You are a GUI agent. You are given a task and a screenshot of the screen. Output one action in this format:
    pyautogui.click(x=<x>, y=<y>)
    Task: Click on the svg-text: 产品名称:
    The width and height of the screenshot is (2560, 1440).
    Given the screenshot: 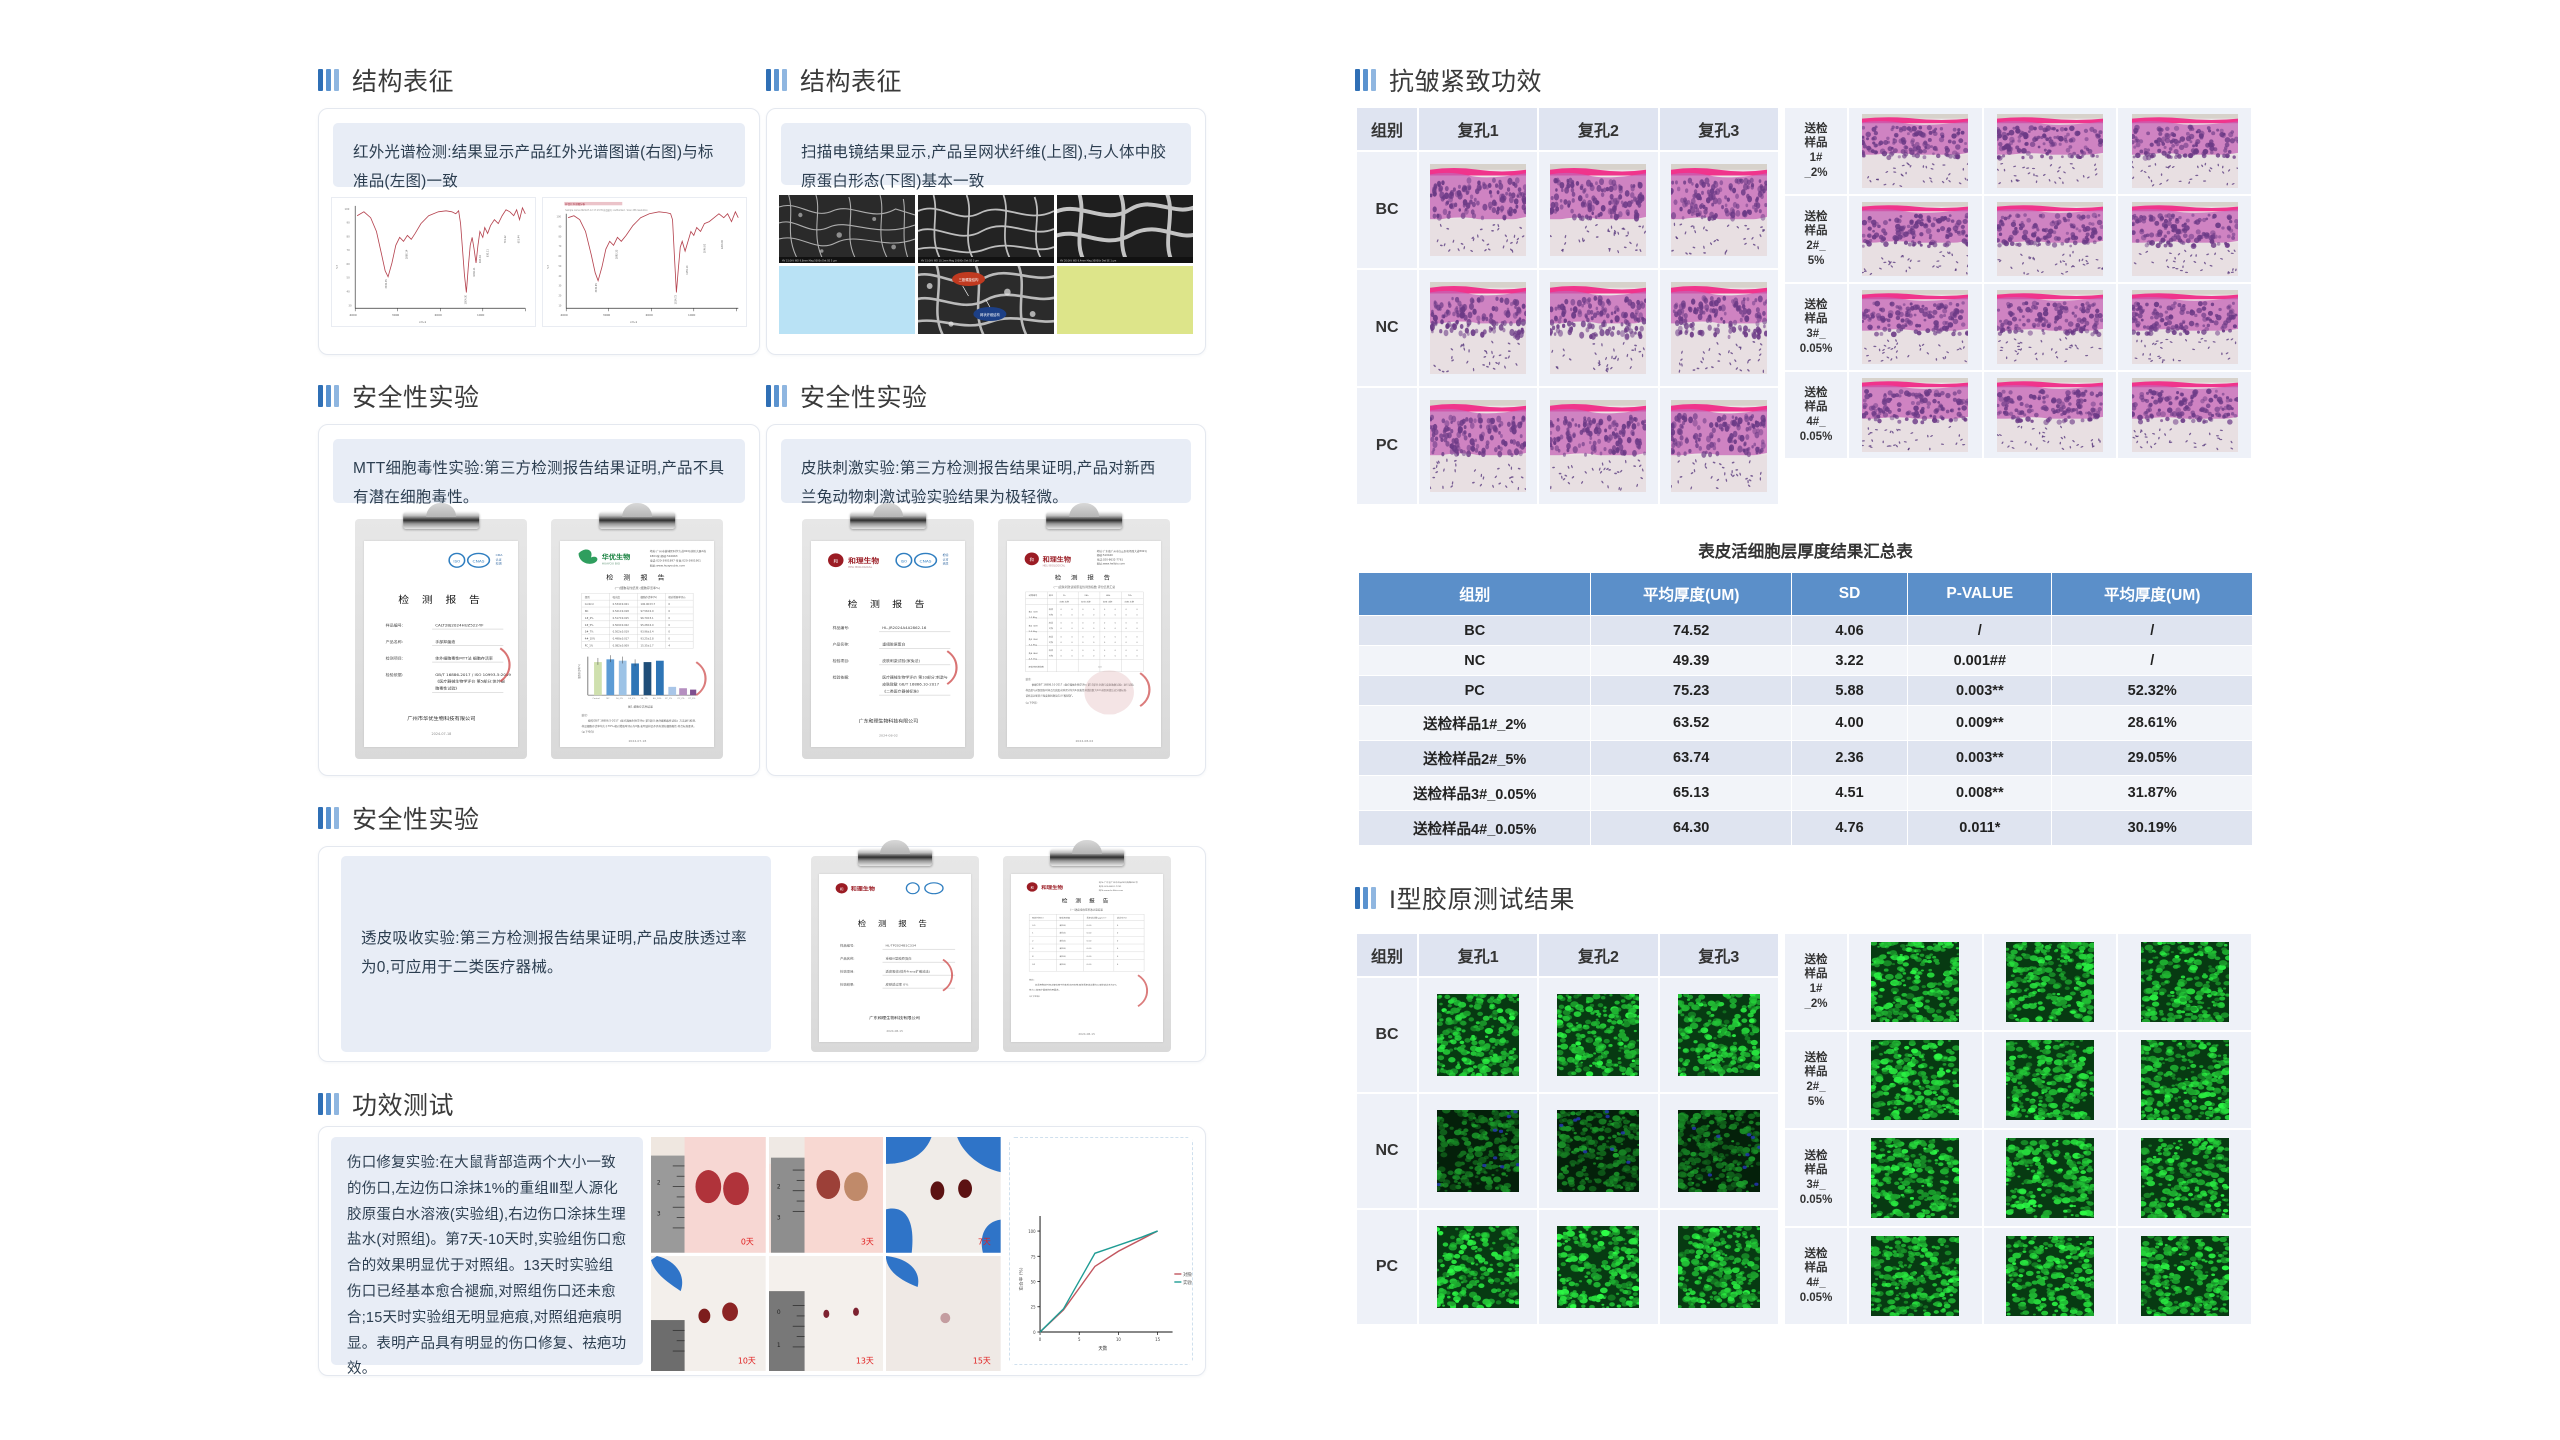 What is the action you would take?
    pyautogui.click(x=848, y=958)
    